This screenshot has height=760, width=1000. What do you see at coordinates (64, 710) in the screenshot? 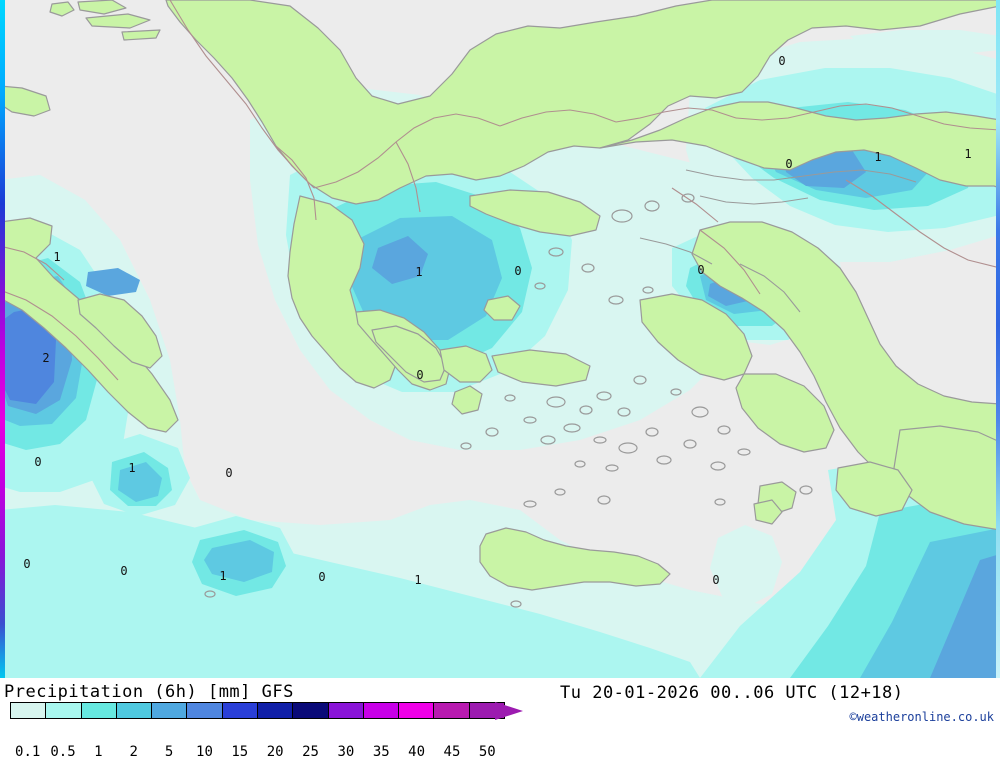
I see `legend-swatch-0.5` at bounding box center [64, 710].